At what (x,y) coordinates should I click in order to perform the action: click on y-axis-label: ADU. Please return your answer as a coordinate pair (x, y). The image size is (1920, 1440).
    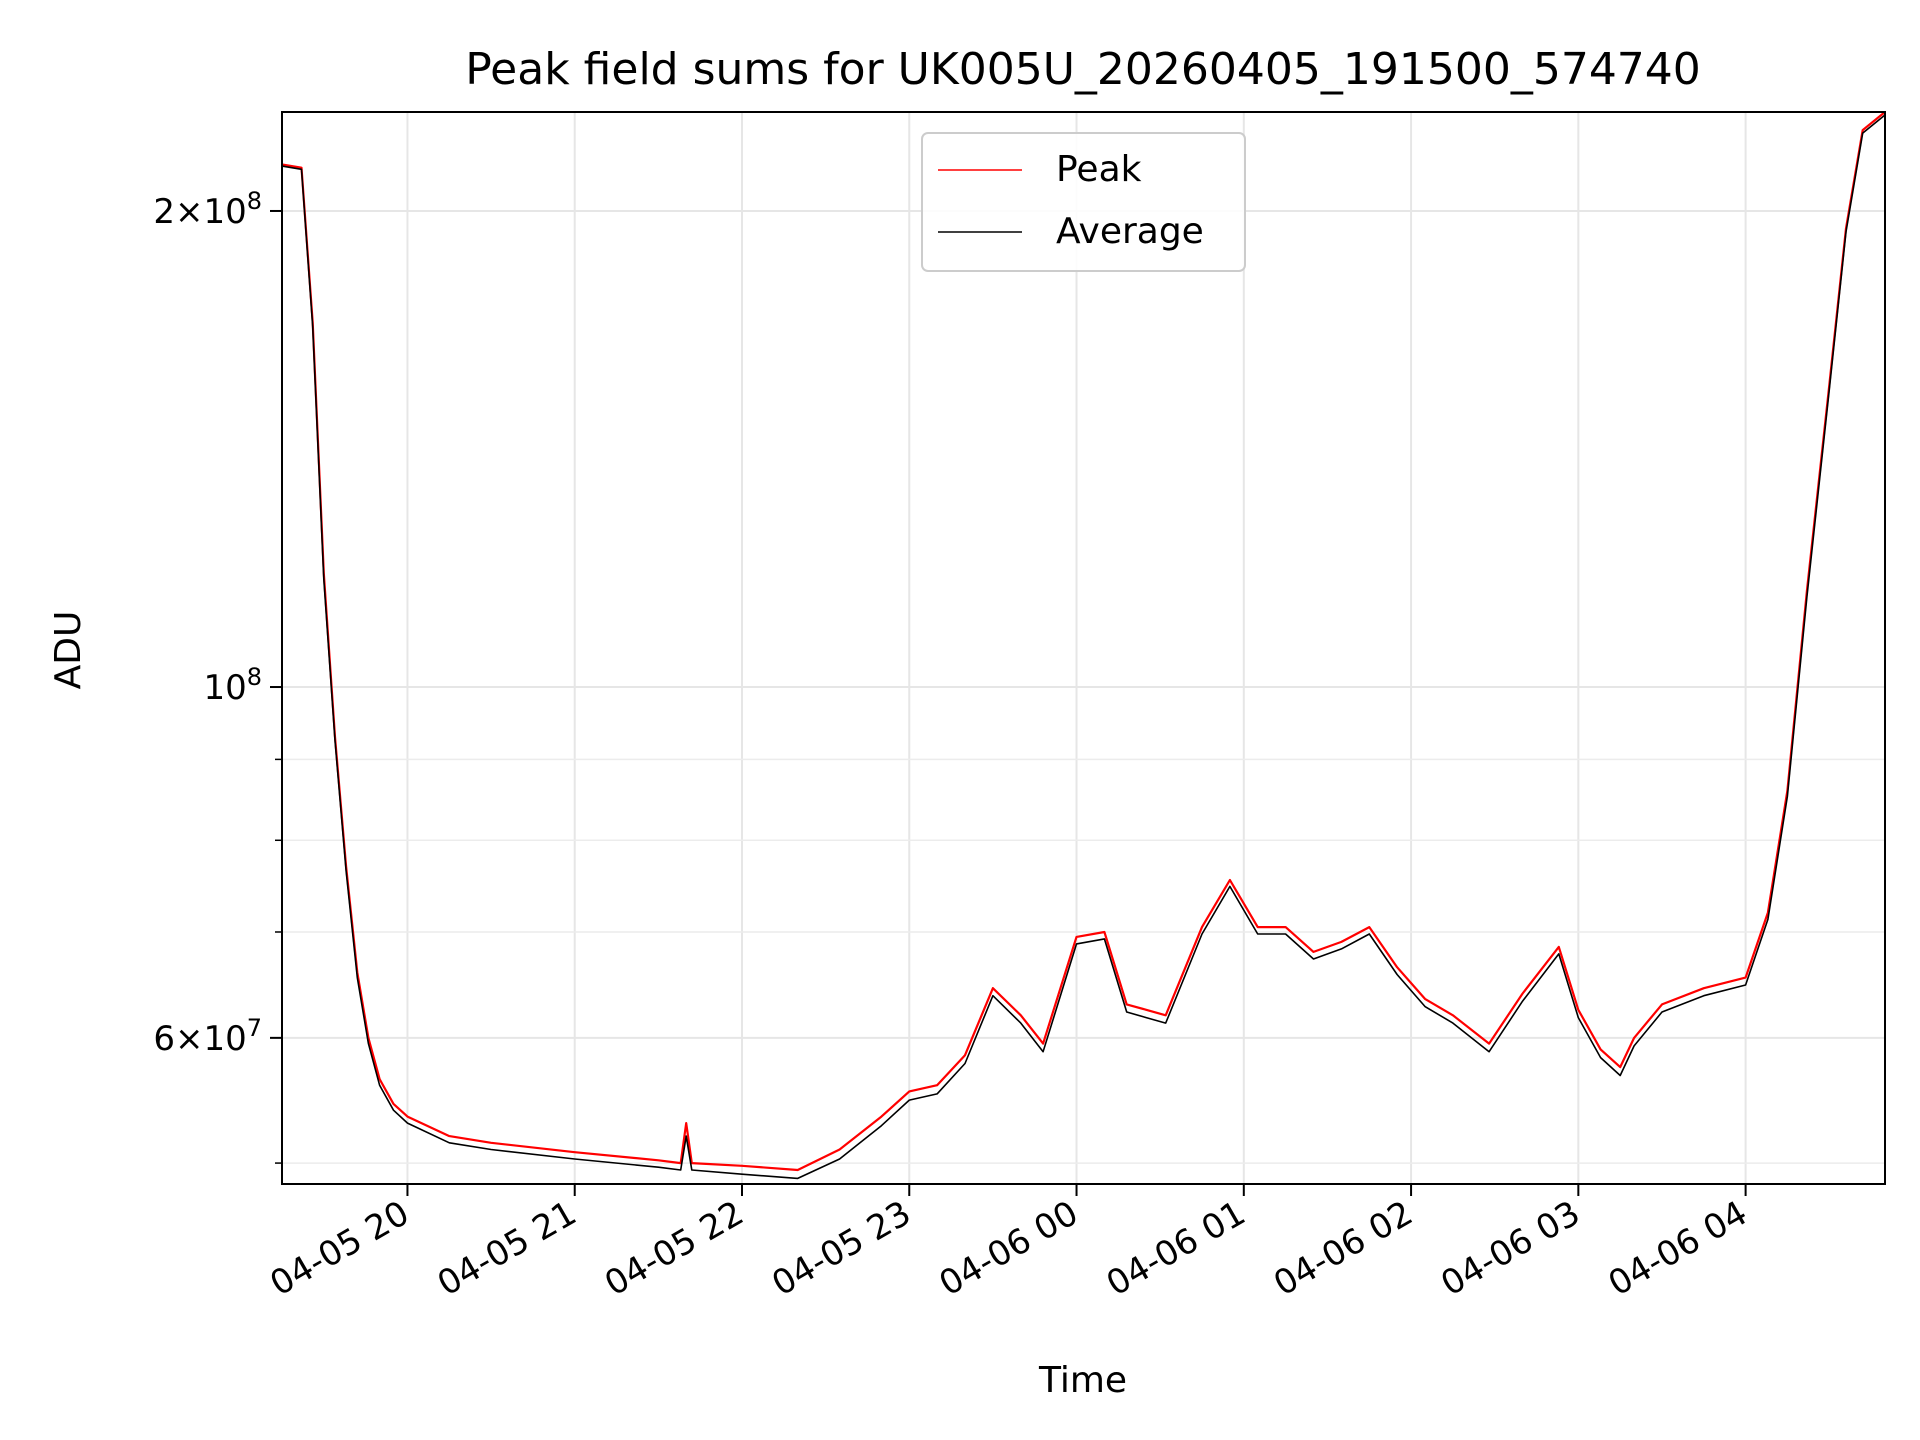
    Looking at the image, I should click on (68, 650).